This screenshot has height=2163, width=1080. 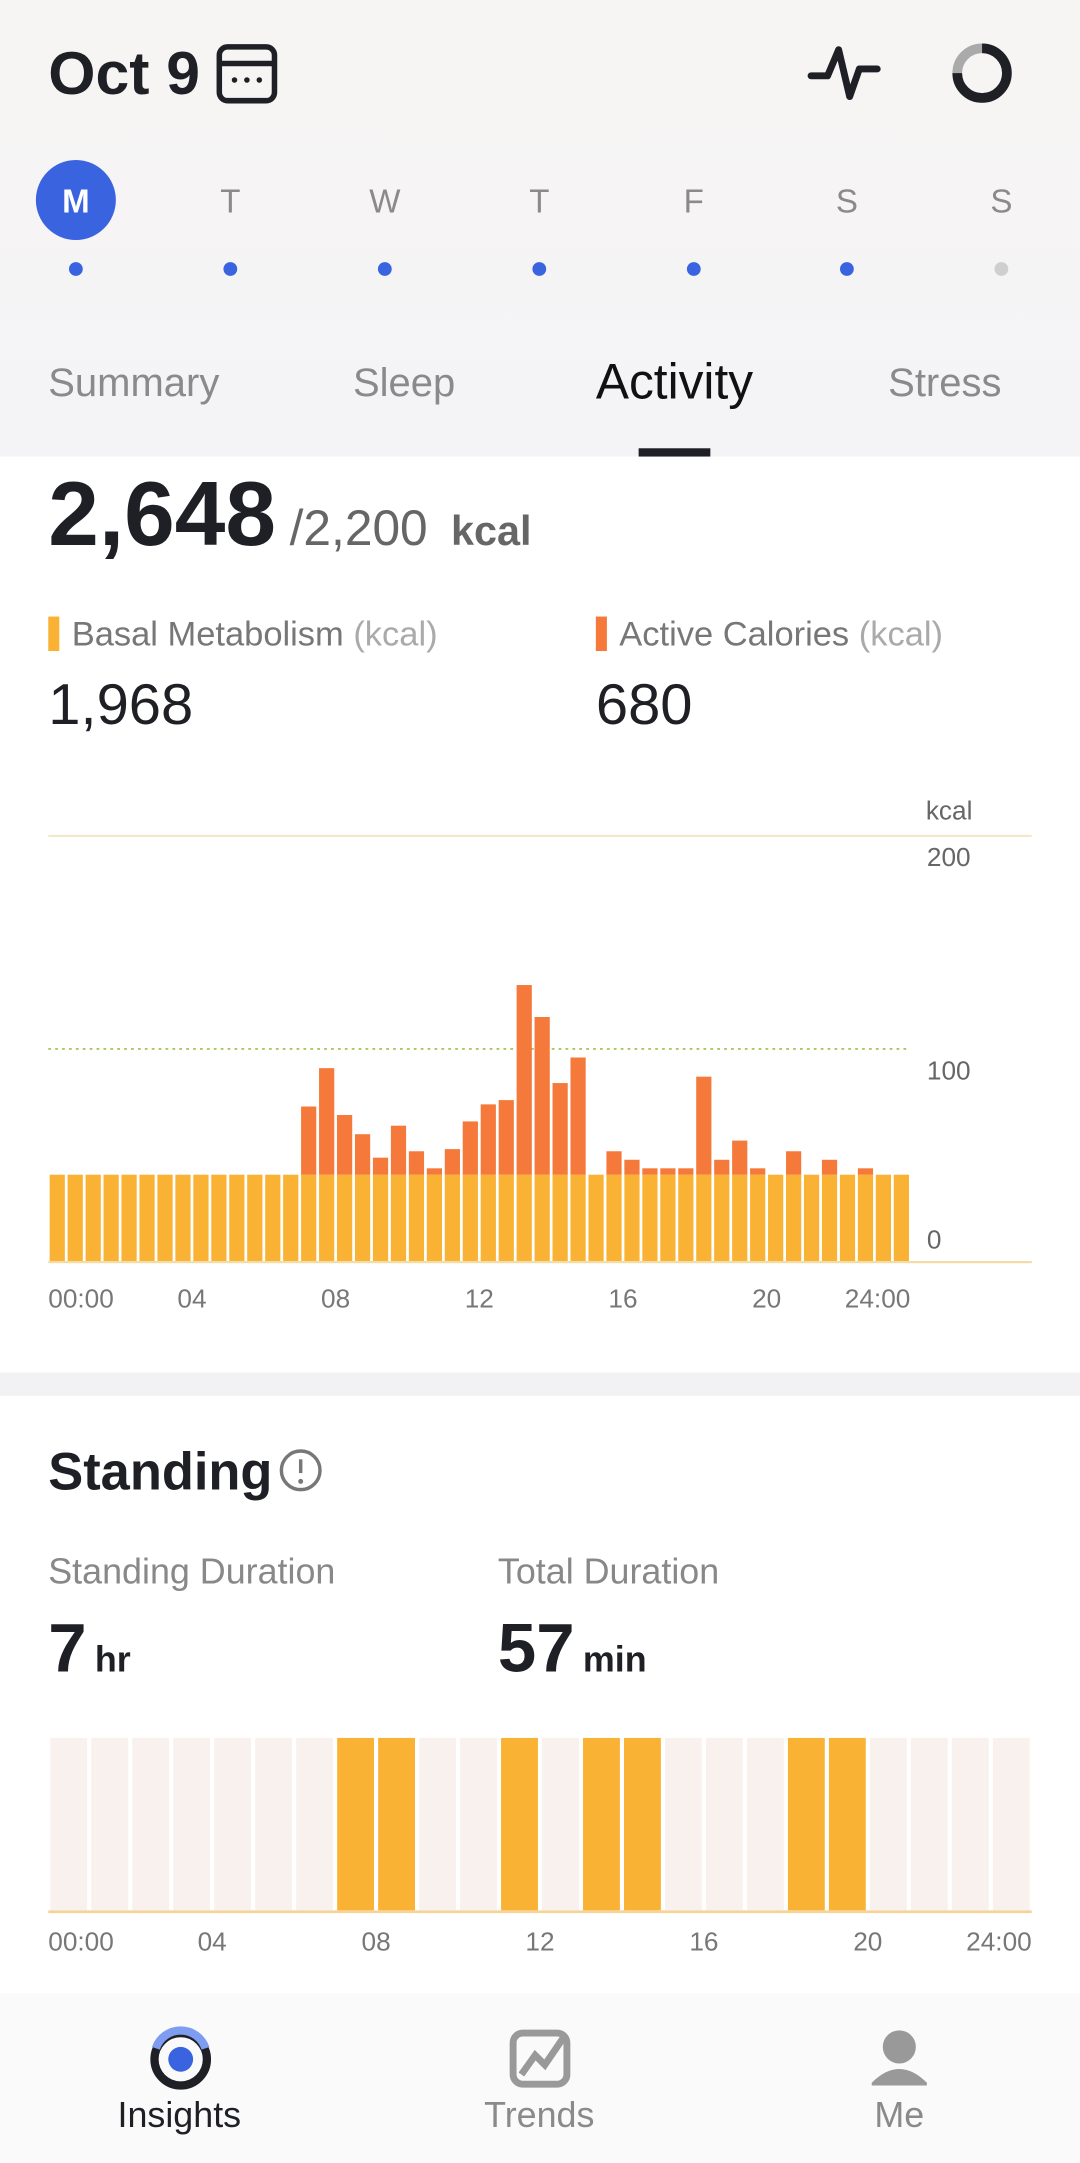 I want to click on legend-name: Basal Metabolism, so click(x=208, y=635).